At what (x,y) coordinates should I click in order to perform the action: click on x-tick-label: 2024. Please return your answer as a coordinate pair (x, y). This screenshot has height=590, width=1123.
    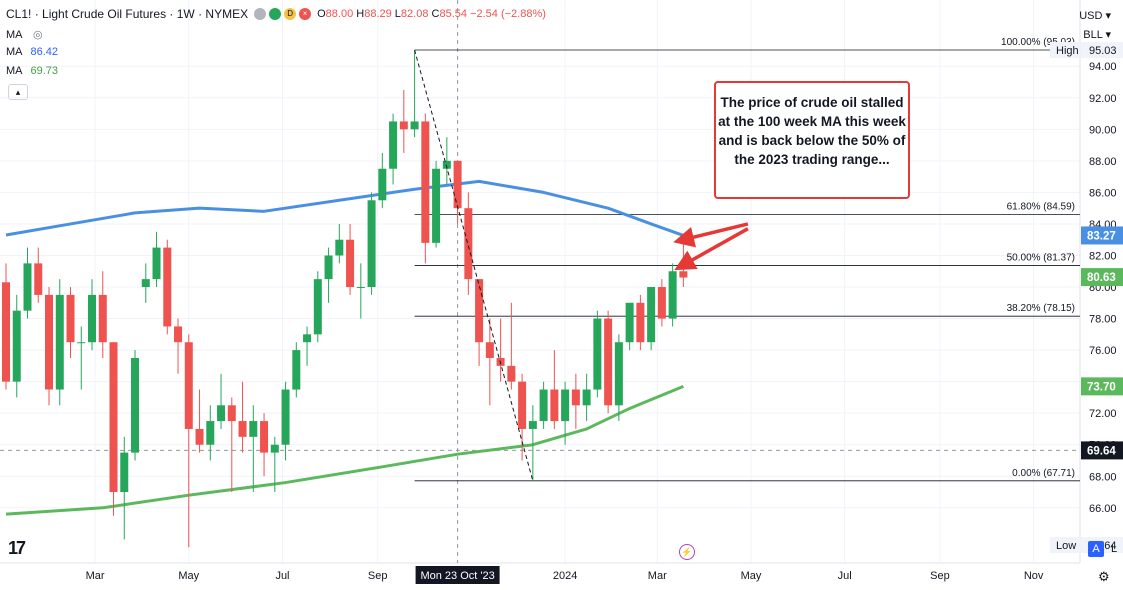
    Looking at the image, I should click on (565, 576).